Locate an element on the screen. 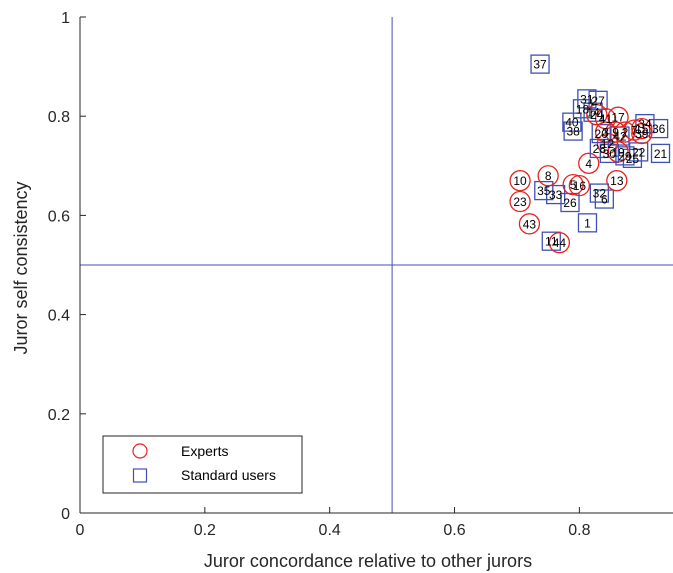  point-label: 12 is located at coordinates (608, 144).